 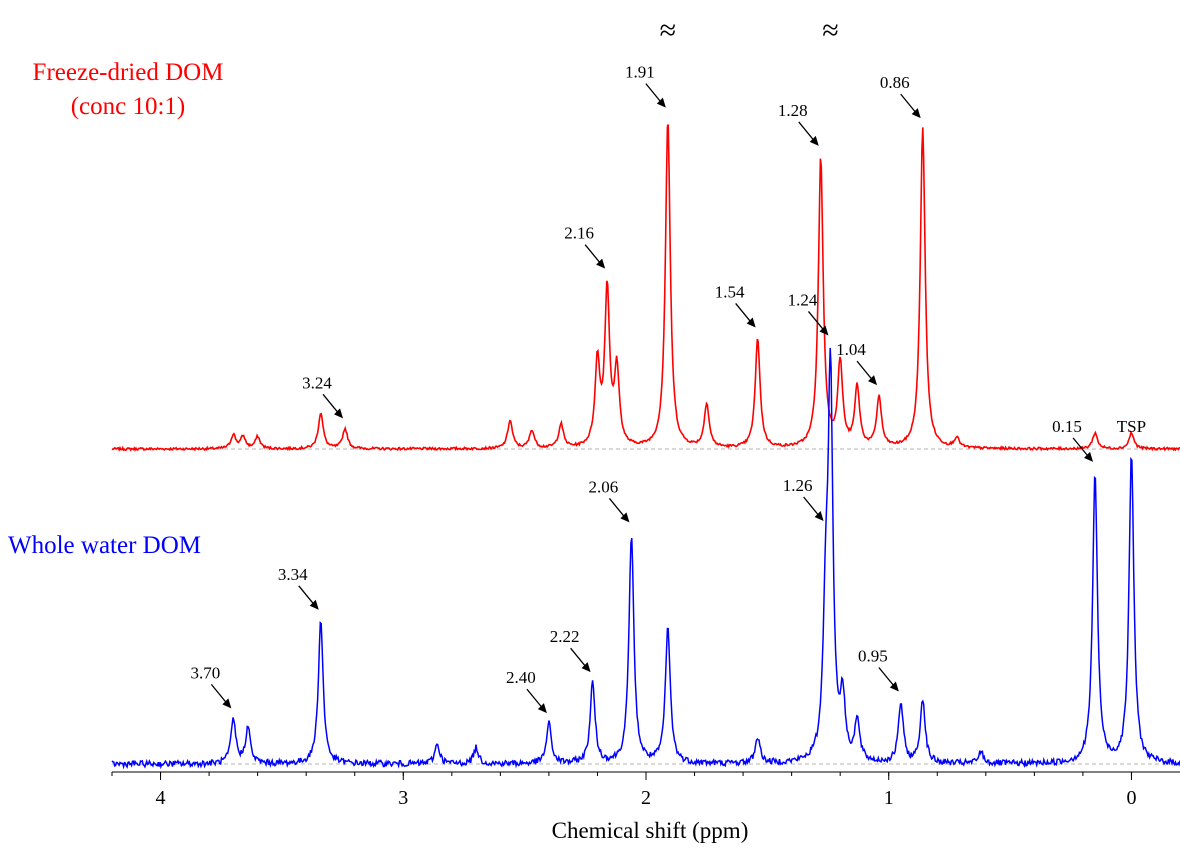 What do you see at coordinates (205, 672) in the screenshot?
I see `peak-label: 3.70` at bounding box center [205, 672].